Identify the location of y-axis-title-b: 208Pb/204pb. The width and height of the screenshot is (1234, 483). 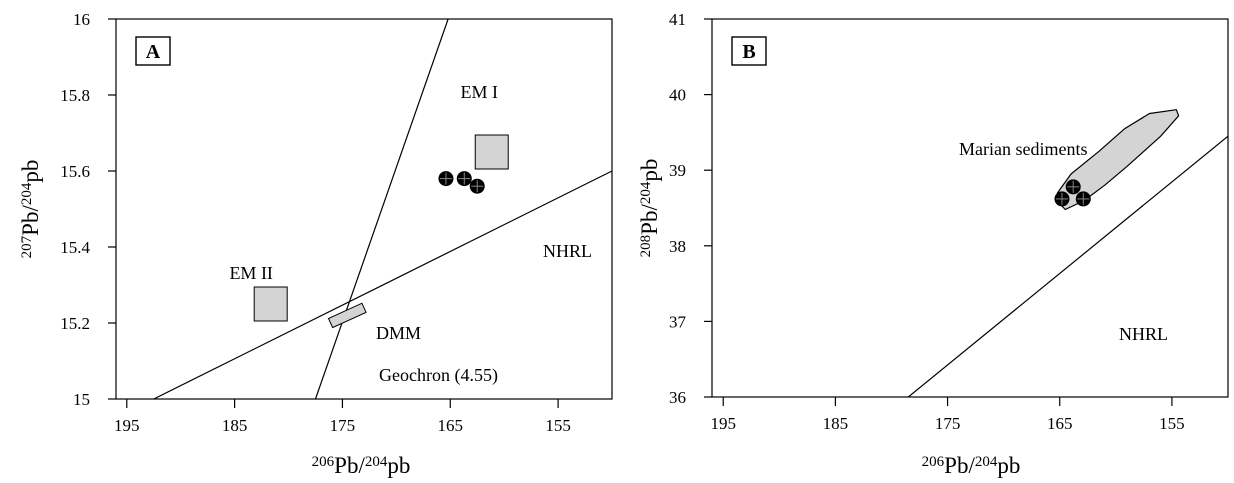
(649, 208).